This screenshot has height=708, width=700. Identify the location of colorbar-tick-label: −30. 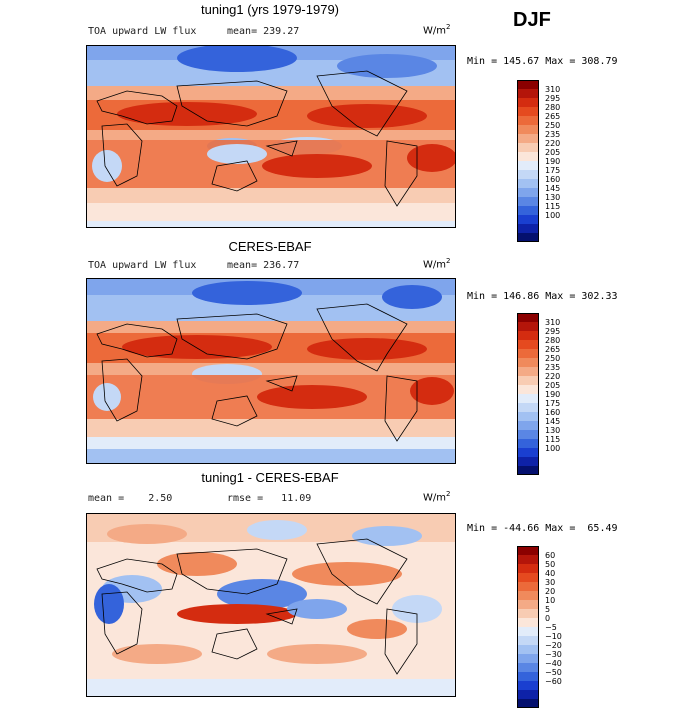
(553, 654).